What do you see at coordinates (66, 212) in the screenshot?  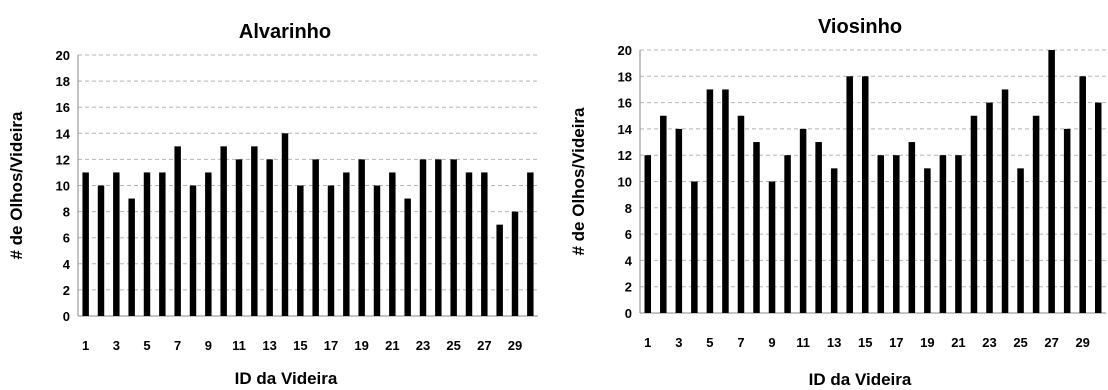 I see `alvarinho-y-tick-label: 8` at bounding box center [66, 212].